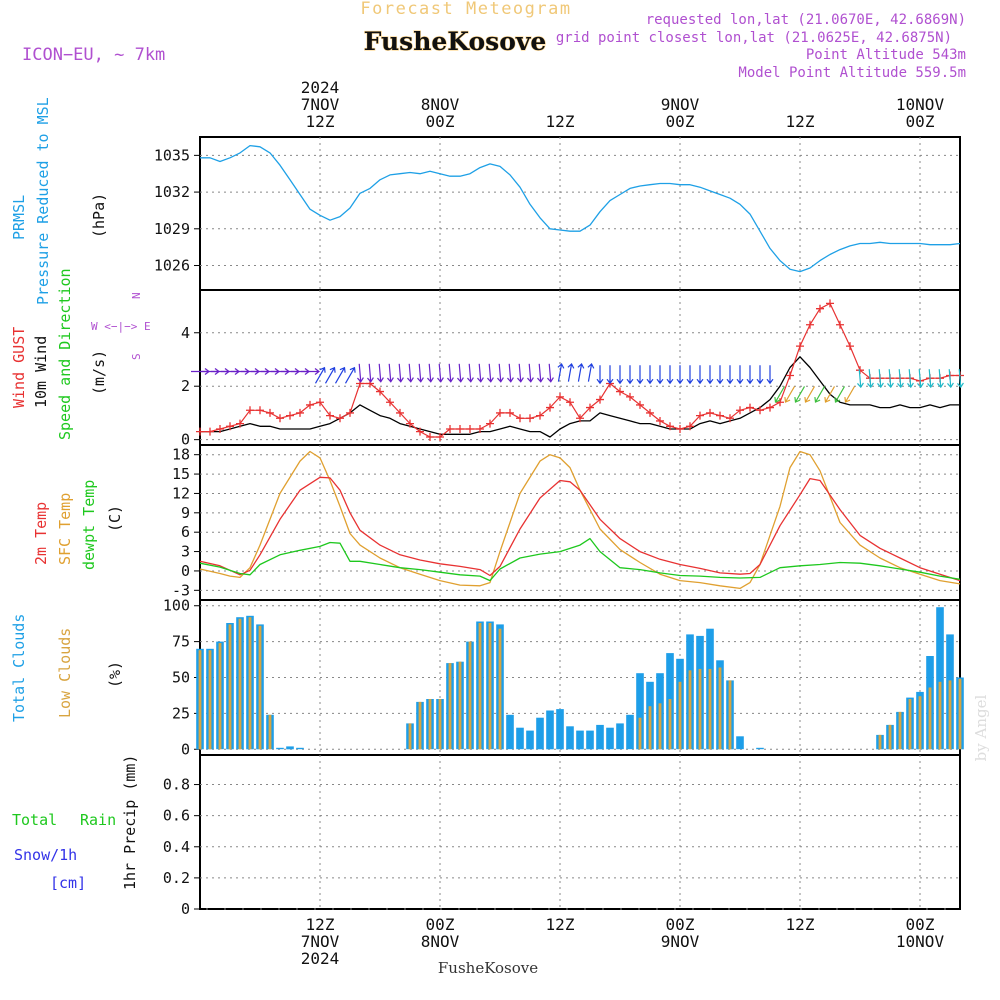 The width and height of the screenshot is (1000, 1000). What do you see at coordinates (806, 20) in the screenshot?
I see `info-requested: requested lon,lat (21.0670E, 42.6869N)` at bounding box center [806, 20].